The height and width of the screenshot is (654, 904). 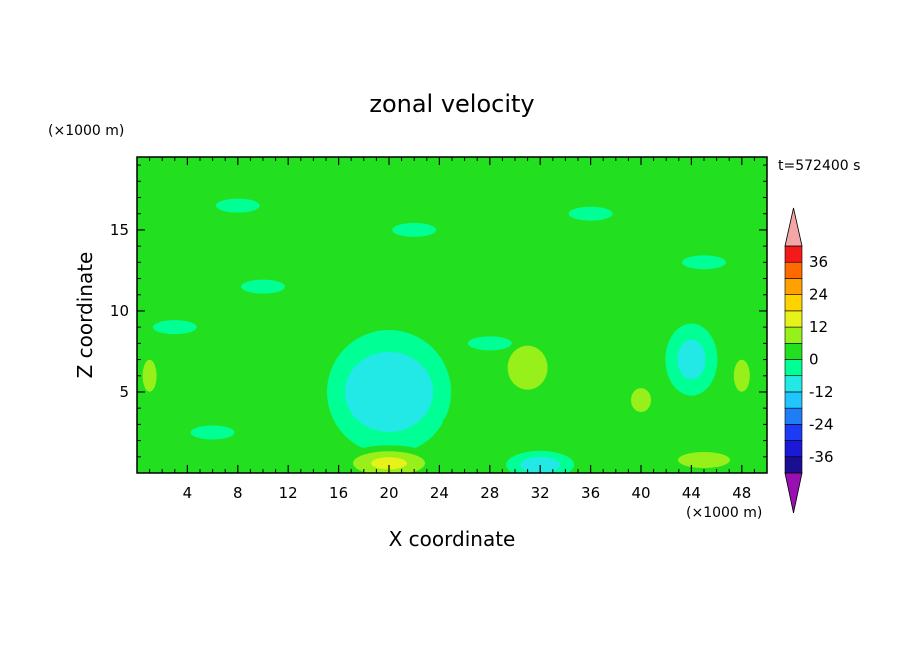 I want to click on x-tick-label: 24, so click(x=439, y=493).